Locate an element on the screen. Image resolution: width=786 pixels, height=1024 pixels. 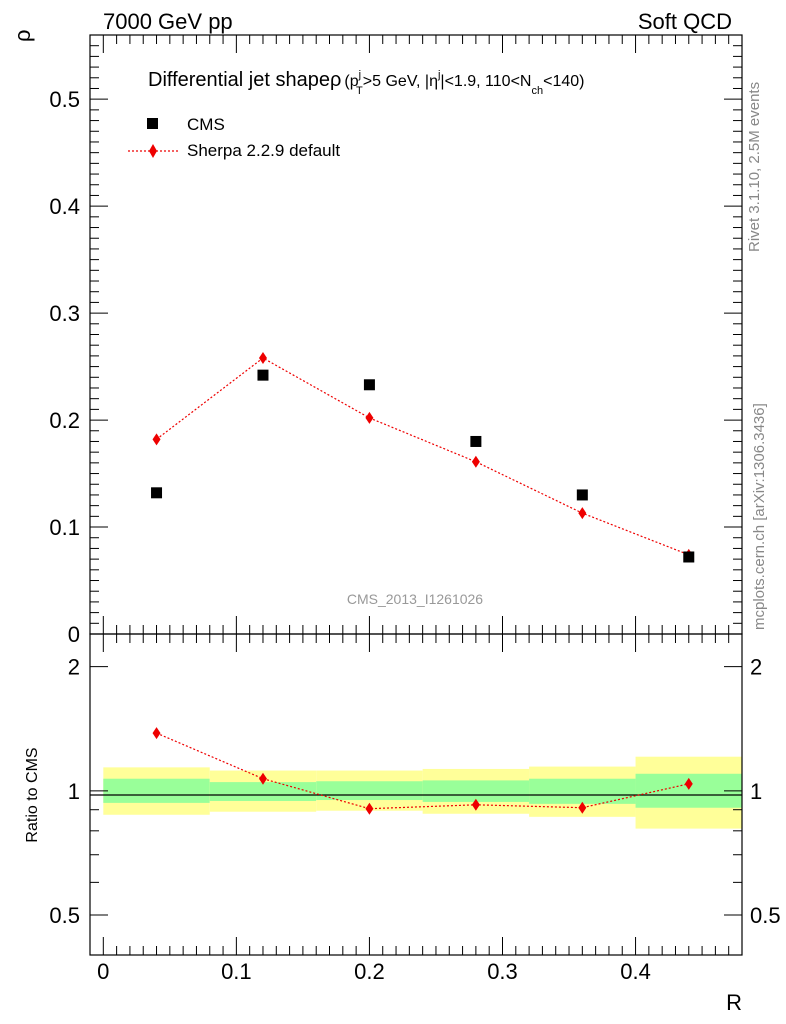
x-ticklabel: 0.3 is located at coordinates (502, 971).